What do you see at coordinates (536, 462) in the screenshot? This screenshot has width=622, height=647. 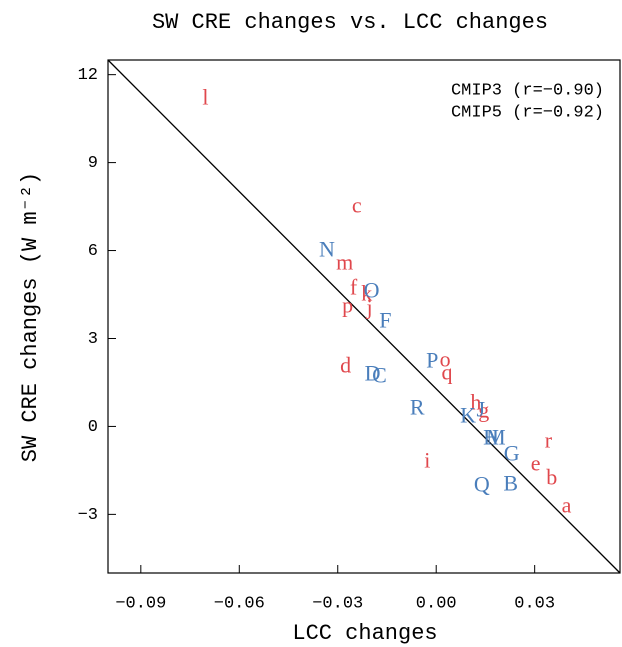 I see `point-letter: e` at bounding box center [536, 462].